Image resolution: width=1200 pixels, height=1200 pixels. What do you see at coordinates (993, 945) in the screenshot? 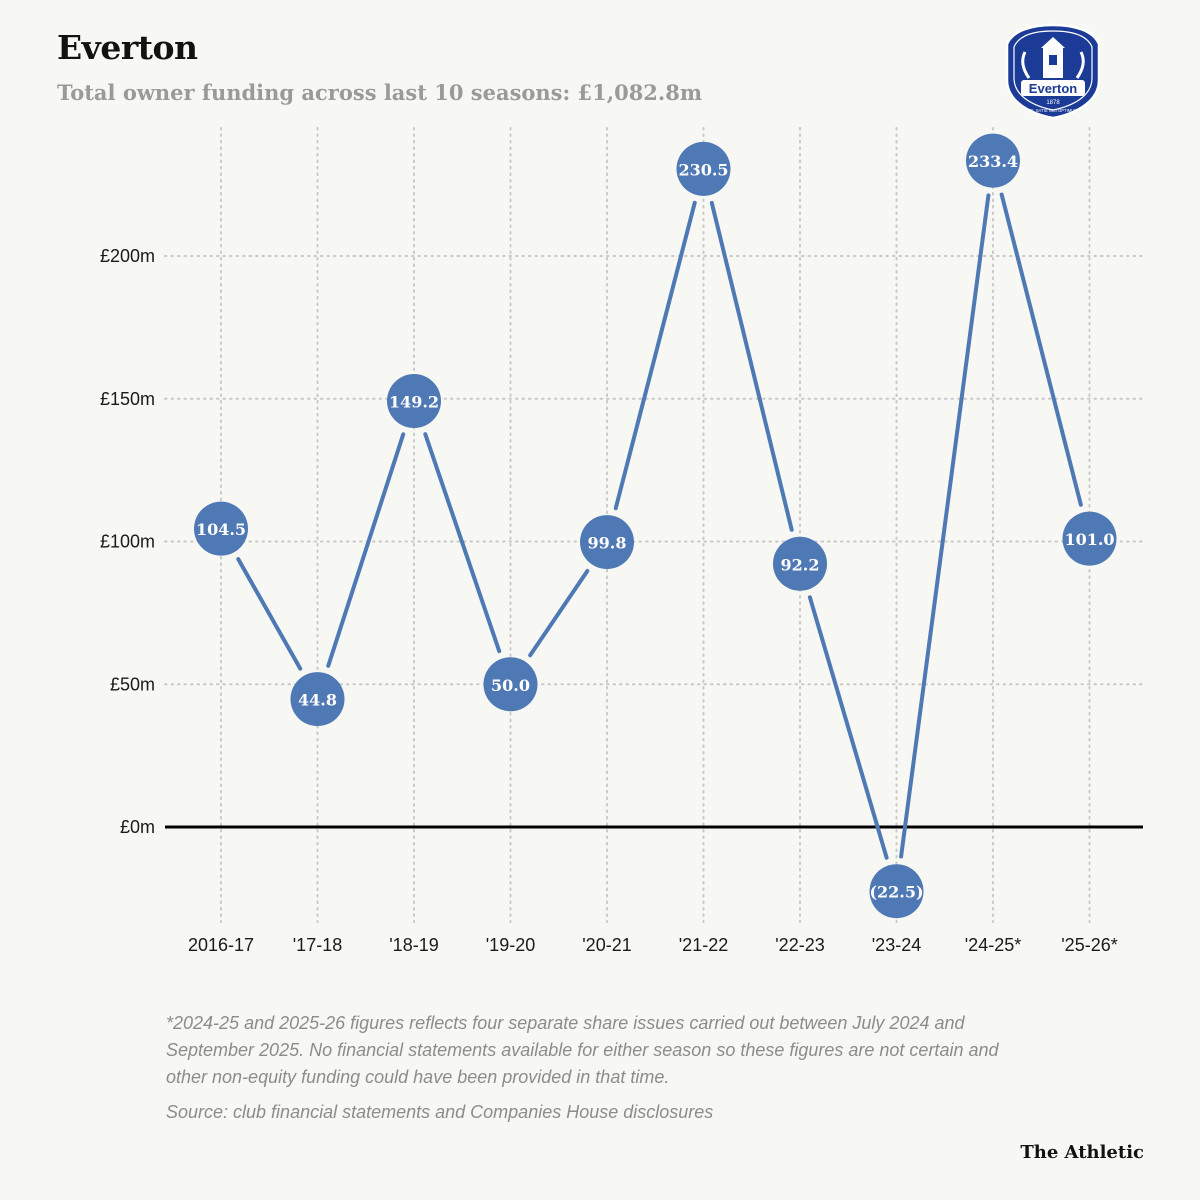
I see `x-tick-label: '24-25*` at bounding box center [993, 945].